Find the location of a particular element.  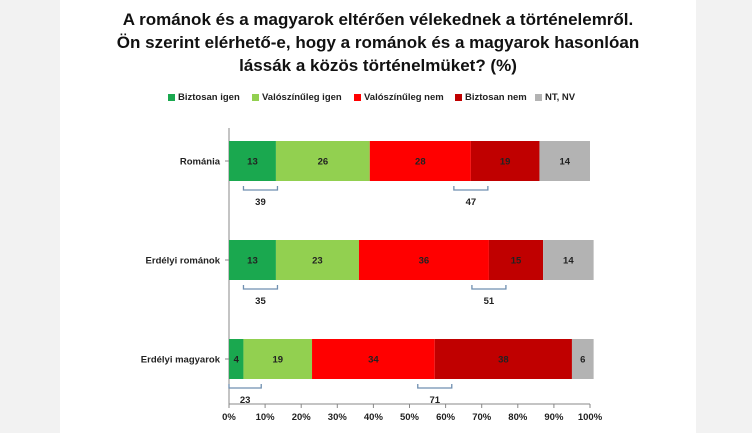

data-label: 34 is located at coordinates (373, 360).